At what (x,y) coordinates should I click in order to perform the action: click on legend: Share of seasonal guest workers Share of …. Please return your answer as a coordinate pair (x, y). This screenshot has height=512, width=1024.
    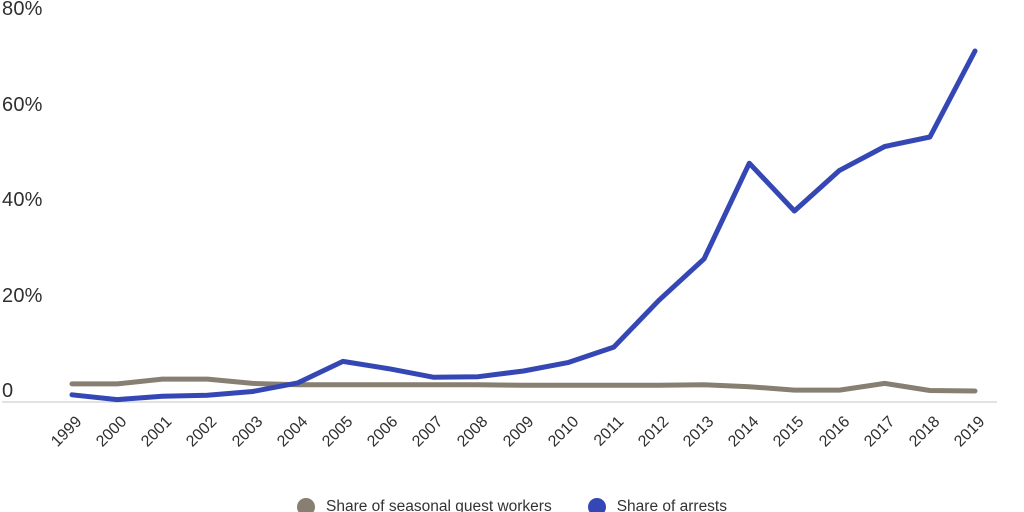
    Looking at the image, I should click on (512, 505).